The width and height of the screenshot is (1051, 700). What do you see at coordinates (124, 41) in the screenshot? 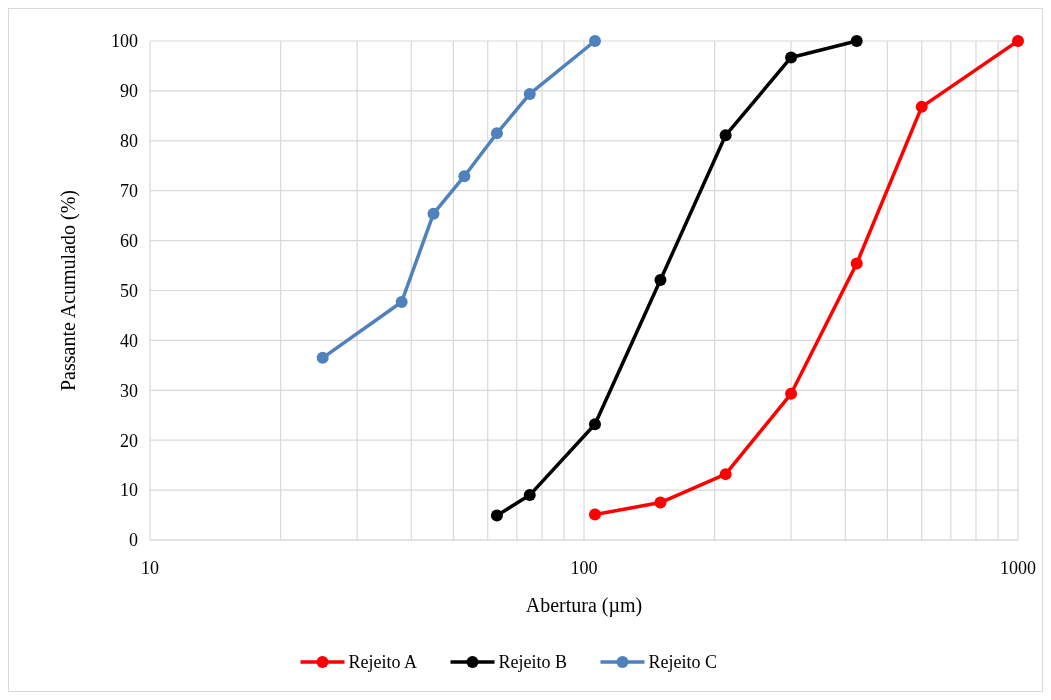
I see `y-tick-label: 100` at bounding box center [124, 41].